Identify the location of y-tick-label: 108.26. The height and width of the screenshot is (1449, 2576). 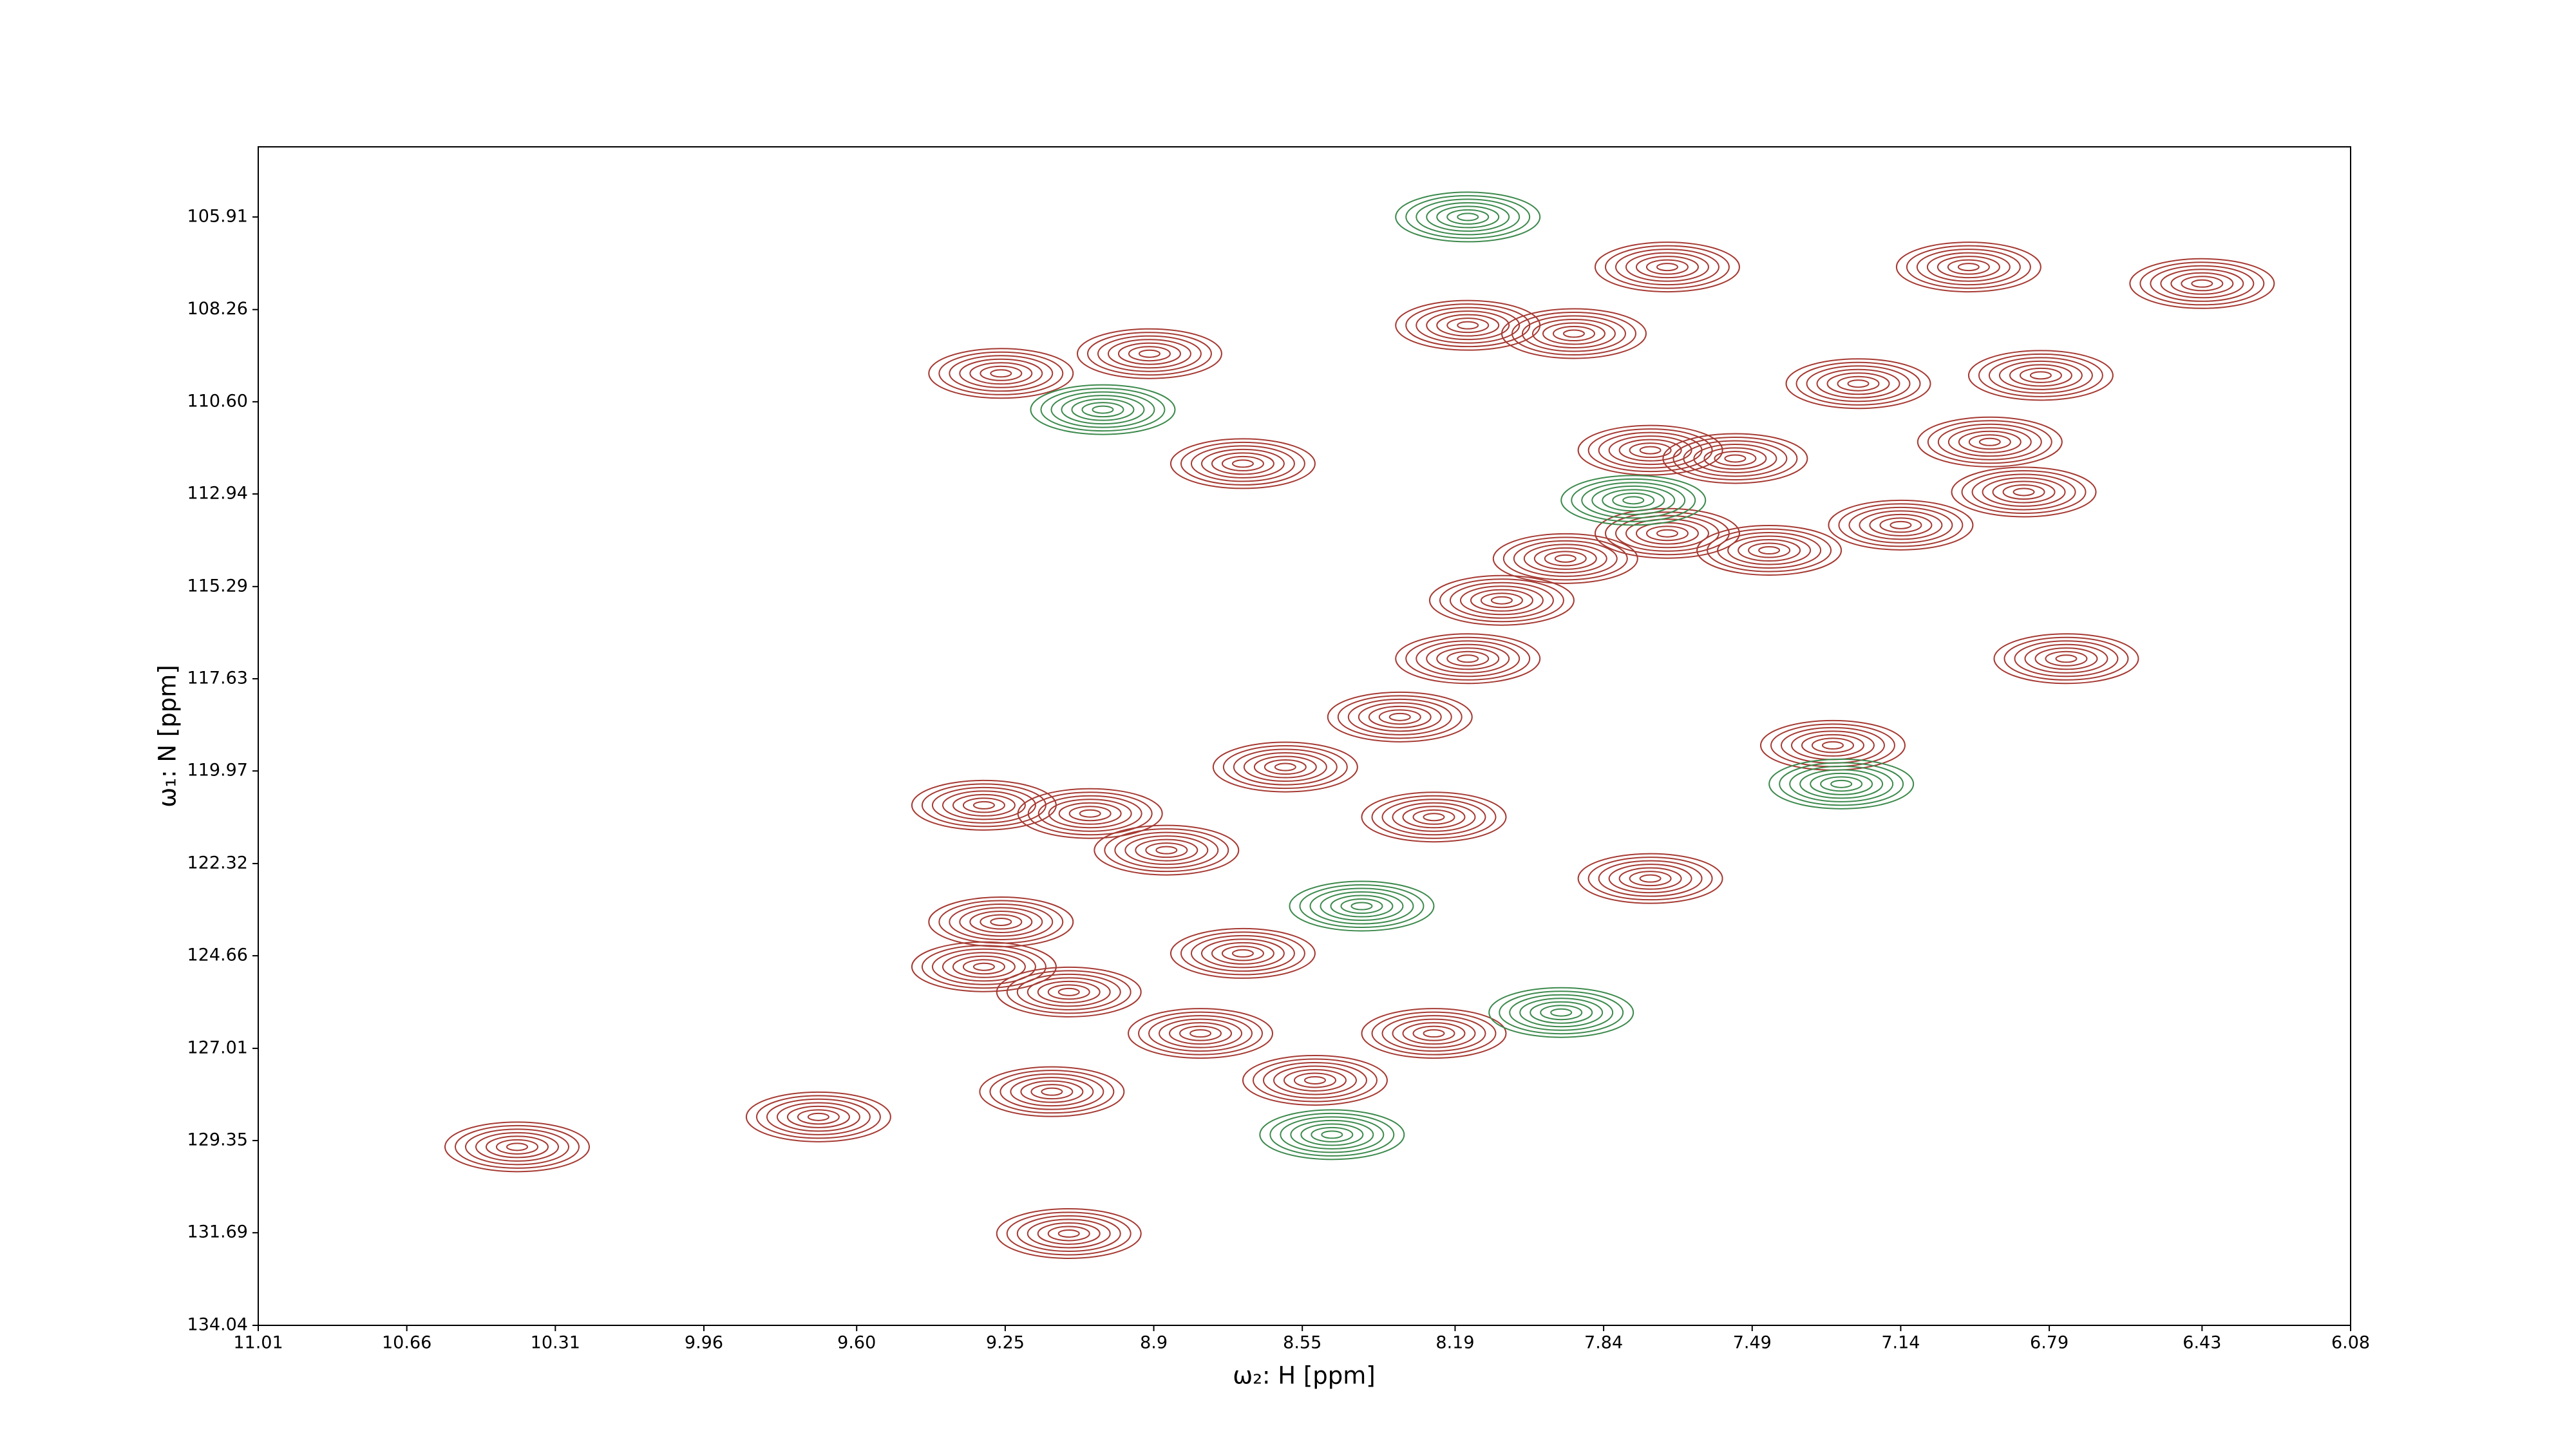
(217, 309).